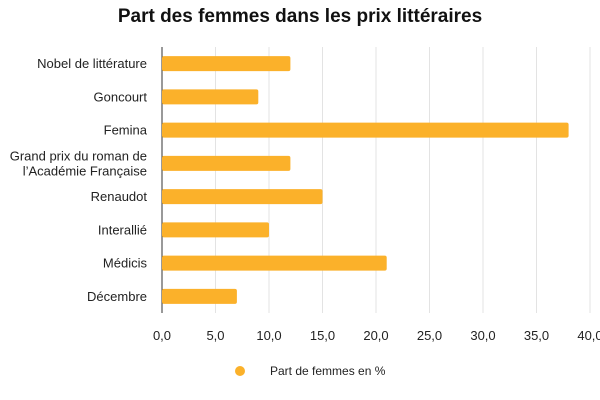  What do you see at coordinates (429, 335) in the screenshot?
I see `x-tick-label: 25,0` at bounding box center [429, 335].